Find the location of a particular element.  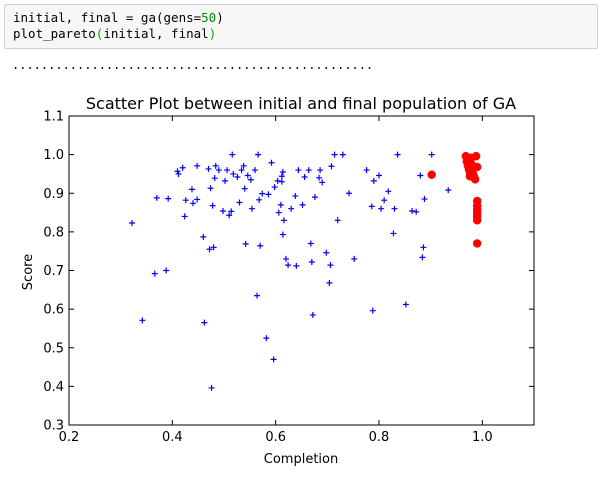

y-tick-label: 0.4 is located at coordinates (53, 387).